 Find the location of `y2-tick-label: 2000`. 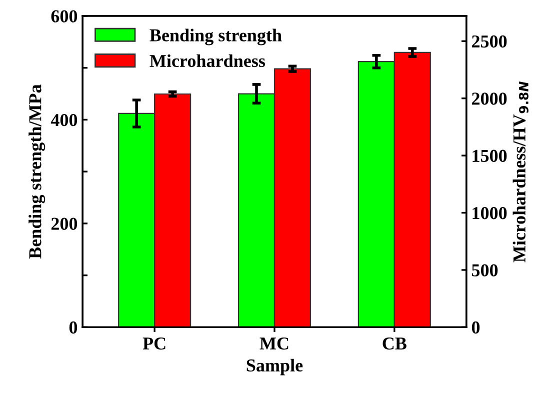

y2-tick-label: 2000 is located at coordinates (489, 98).